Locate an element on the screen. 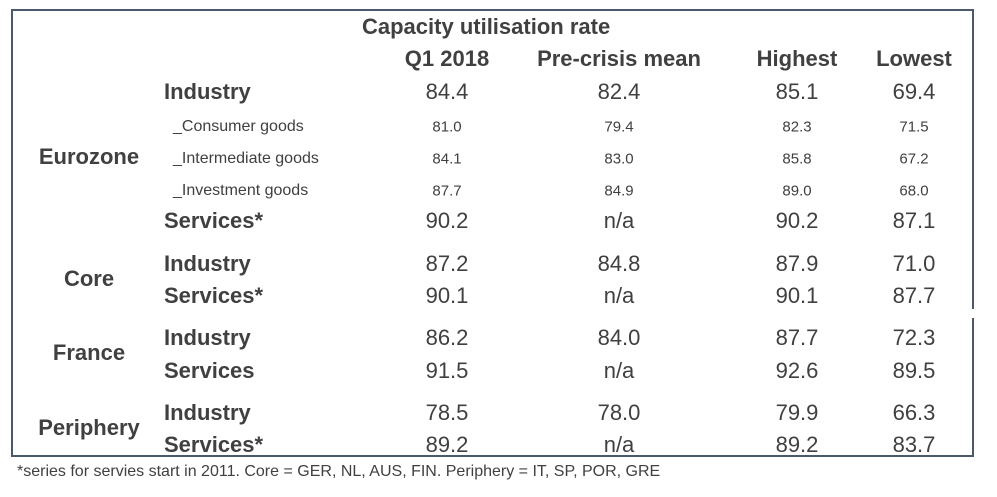  table-cell: 83.7 is located at coordinates (914, 444).